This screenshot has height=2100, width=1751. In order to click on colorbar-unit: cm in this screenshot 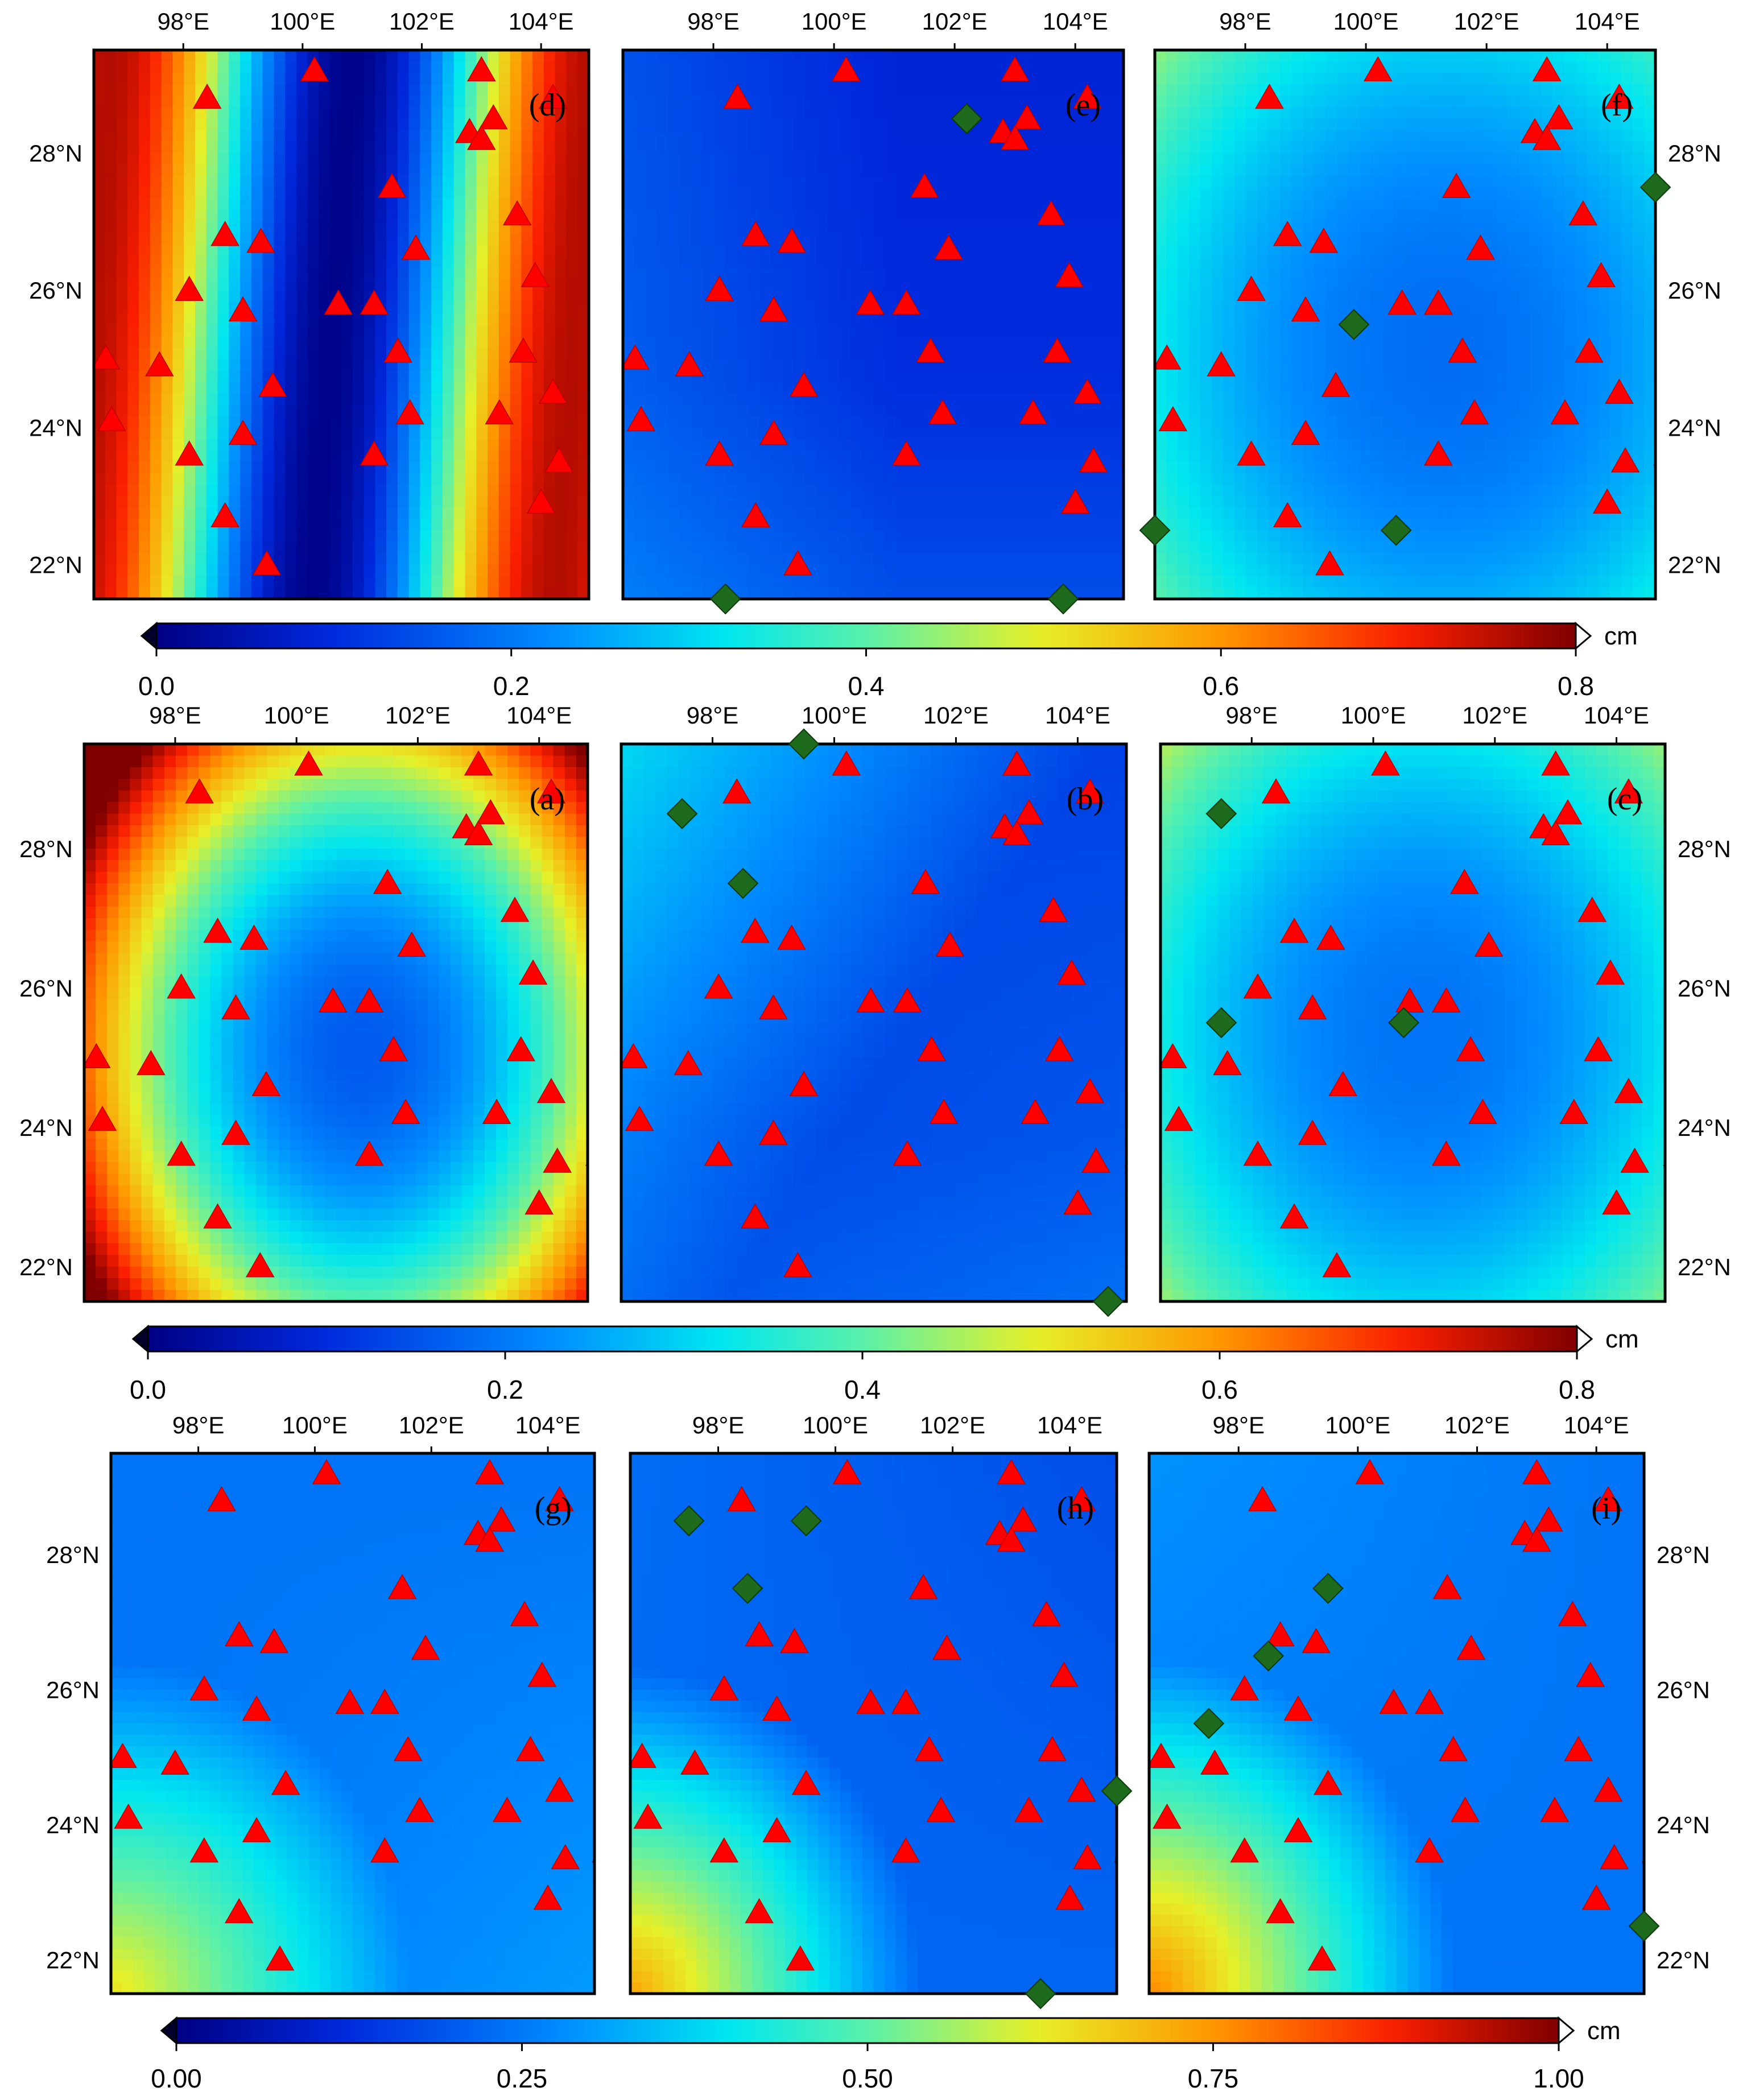, I will do `click(1621, 636)`.